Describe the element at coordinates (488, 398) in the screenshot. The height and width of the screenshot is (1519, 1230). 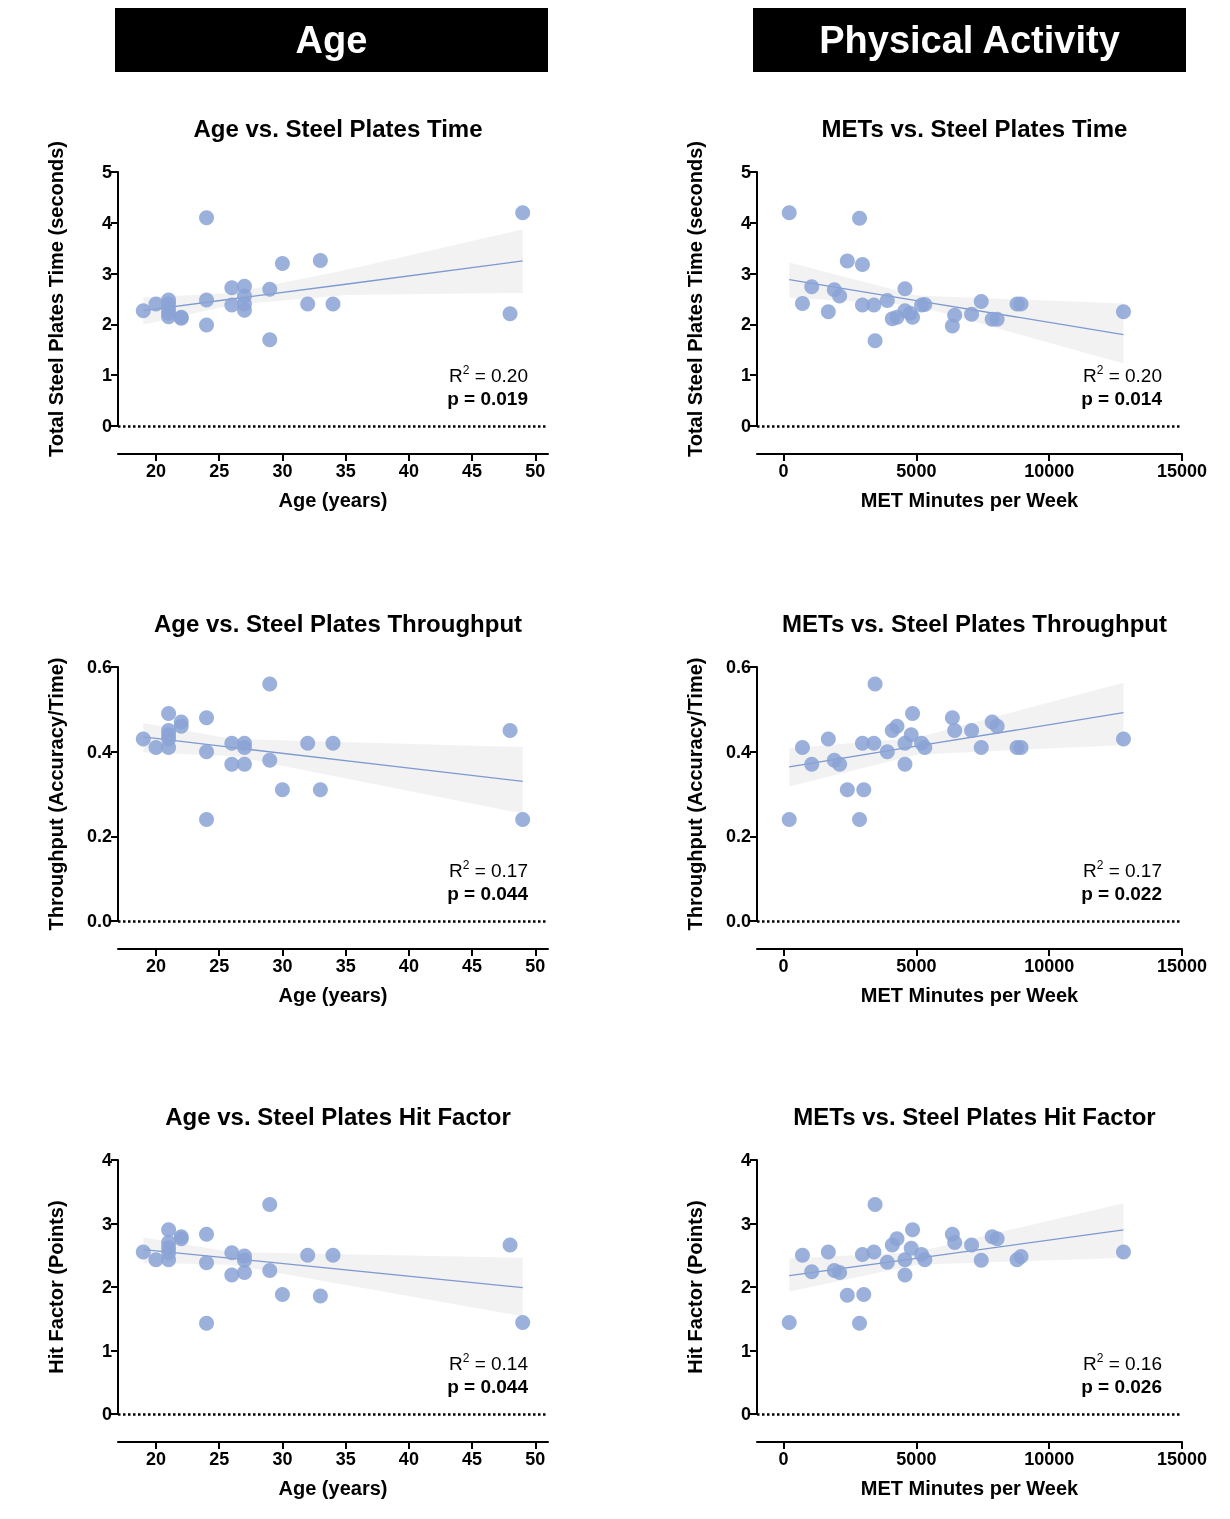
I see `annotation: p = 0.019` at that location.